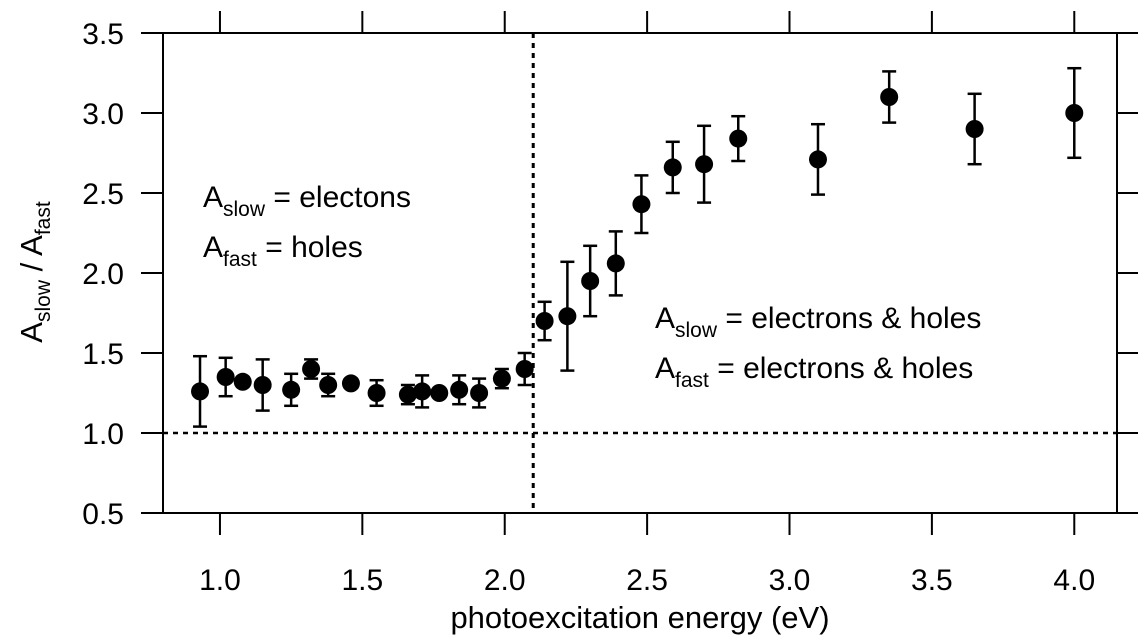  Describe the element at coordinates (818, 322) in the screenshot. I see `annotation-slow-both: Aslow = electrons & holes` at that location.